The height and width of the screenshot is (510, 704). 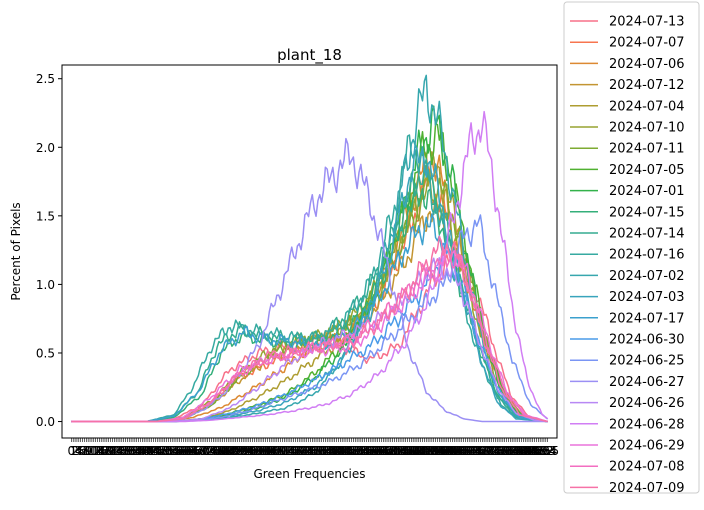 What do you see at coordinates (542, 451) in the screenshot?
I see `x-tick-label: 252` at bounding box center [542, 451].